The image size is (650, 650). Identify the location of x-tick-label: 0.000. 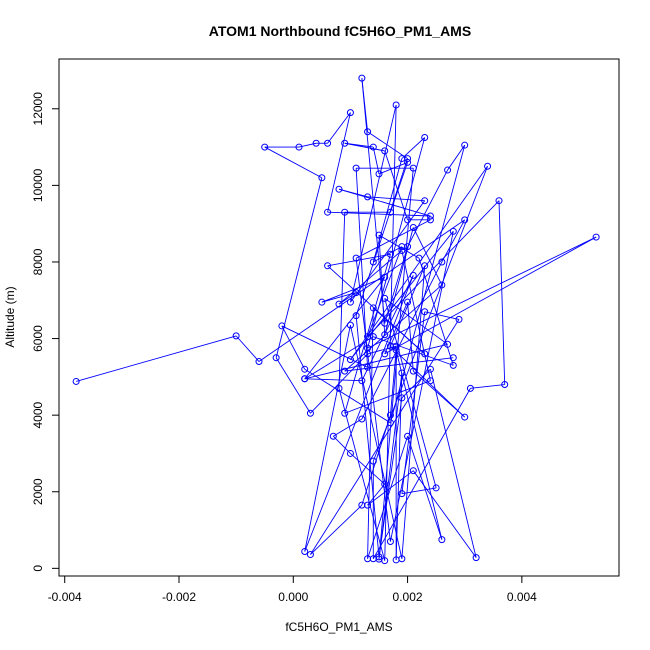
(293, 597).